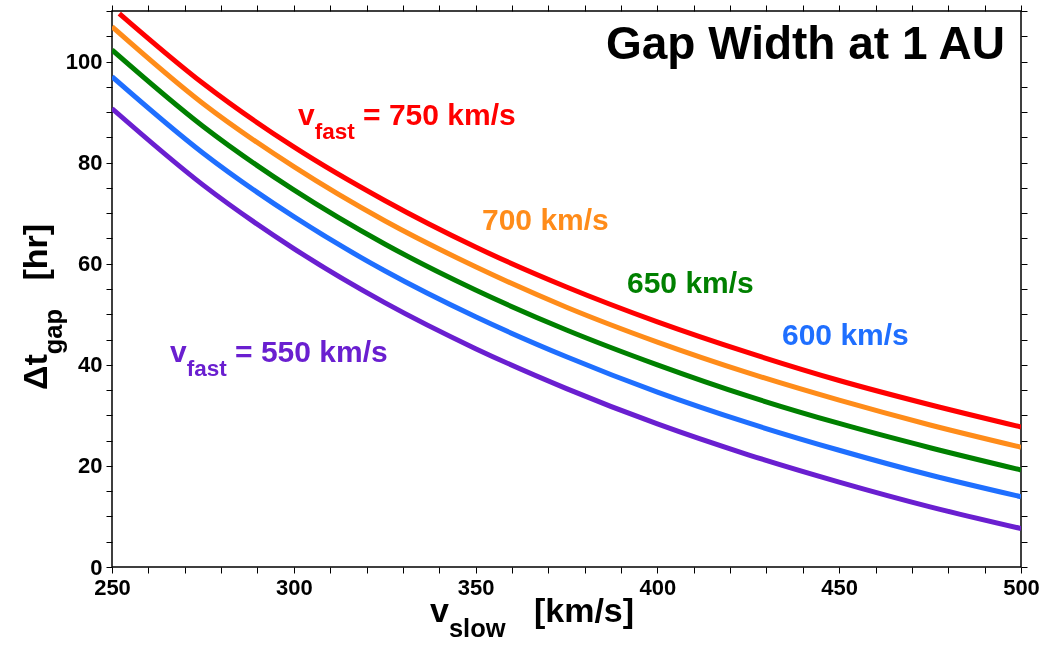 The image size is (1045, 647). What do you see at coordinates (84, 62) in the screenshot?
I see `y-tick-label: 100` at bounding box center [84, 62].